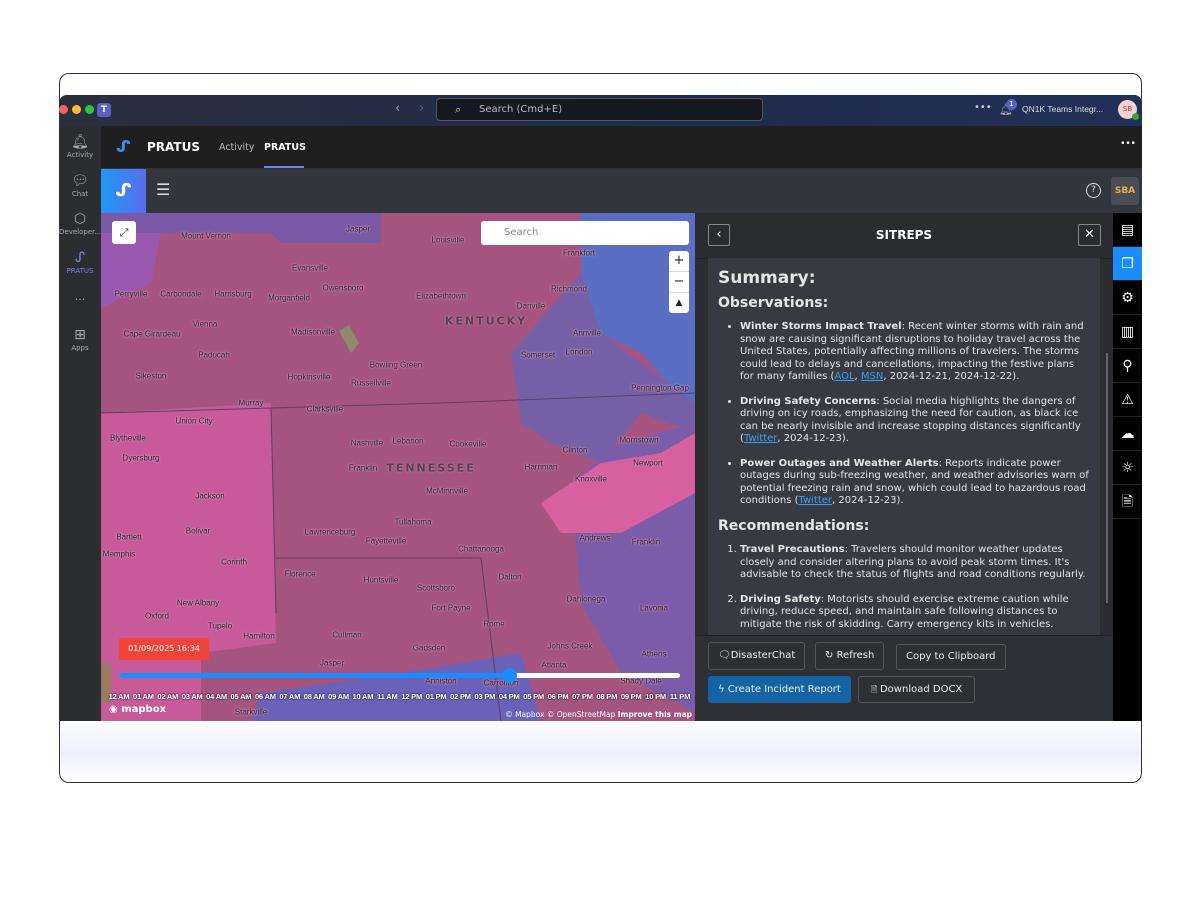 The image size is (1200, 900). Describe the element at coordinates (679, 302) in the screenshot. I see `compass-button: ▲` at that location.